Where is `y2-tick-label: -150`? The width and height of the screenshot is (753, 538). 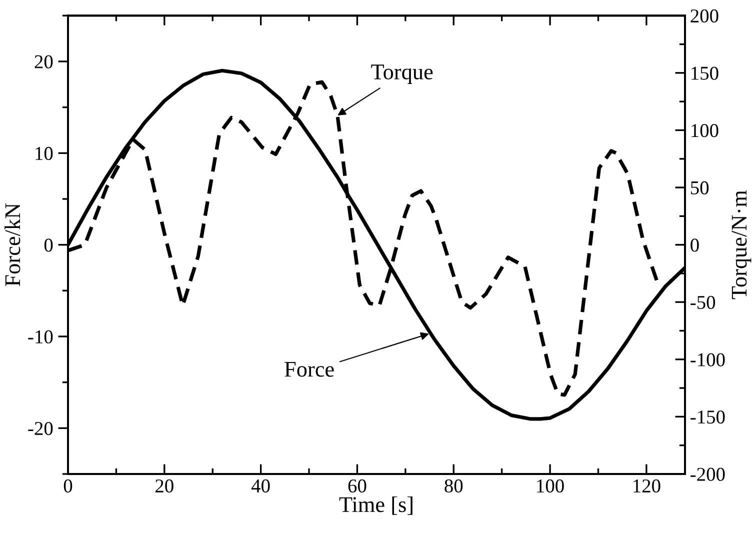 y2-tick-label: -150 is located at coordinates (707, 417).